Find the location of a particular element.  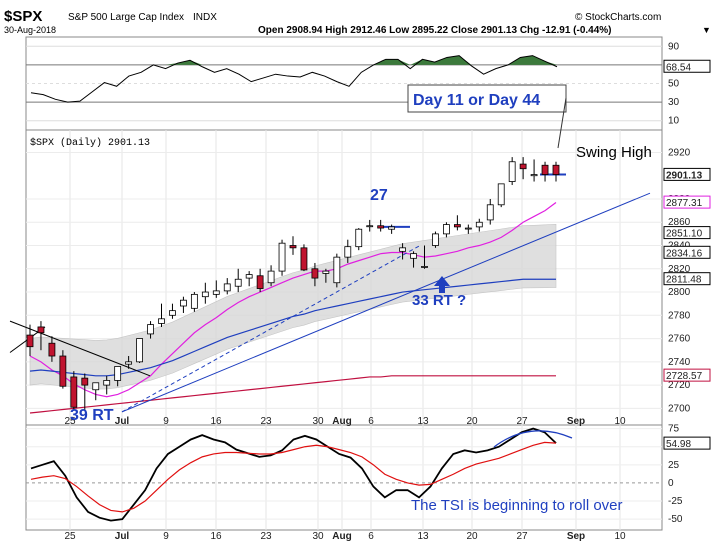

x-tick-label: 9 is located at coordinates (166, 536).